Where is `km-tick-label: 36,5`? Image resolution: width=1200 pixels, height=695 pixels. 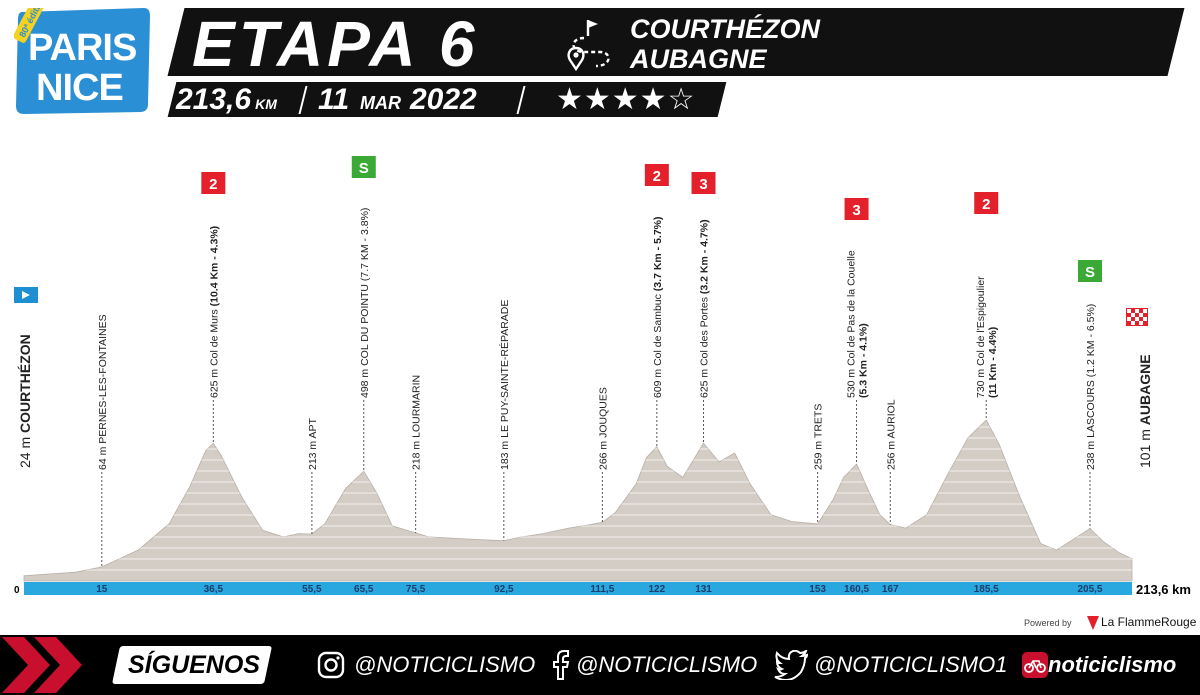 km-tick-label: 36,5 is located at coordinates (214, 589).